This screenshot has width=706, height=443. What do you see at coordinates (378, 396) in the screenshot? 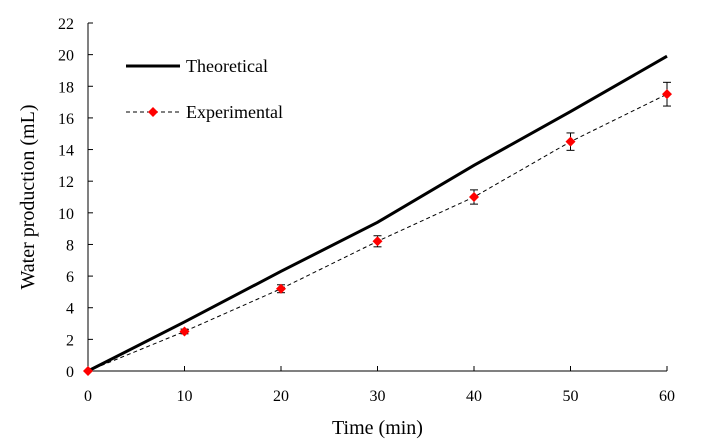
I see `x-tick-label: 30` at bounding box center [378, 396].